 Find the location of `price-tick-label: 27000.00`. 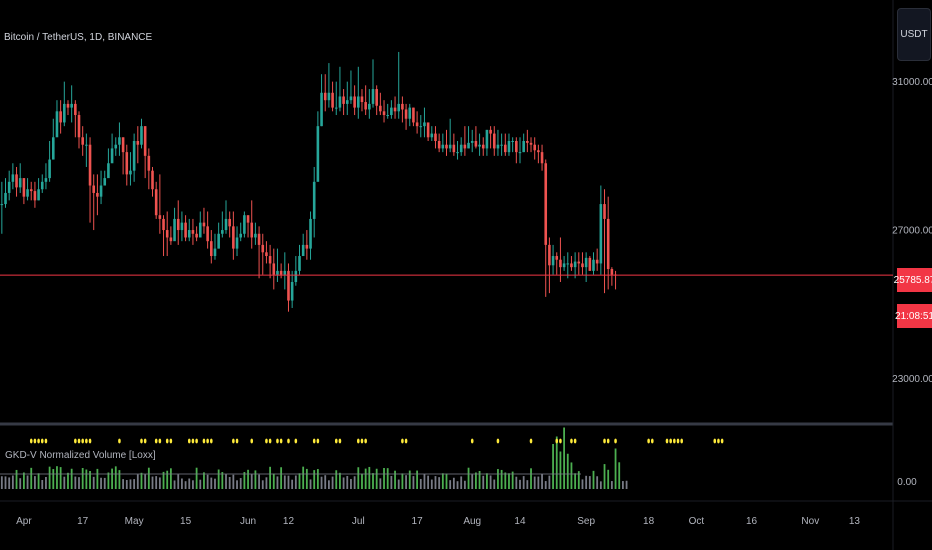

price-tick-label: 27000.00 is located at coordinates (912, 231).